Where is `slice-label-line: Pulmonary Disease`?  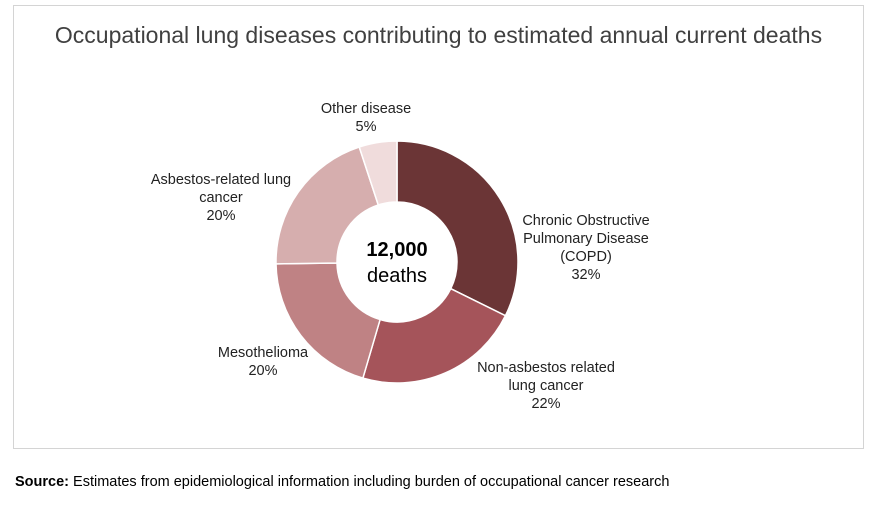 slice-label-line: Pulmonary Disease is located at coordinates (586, 239).